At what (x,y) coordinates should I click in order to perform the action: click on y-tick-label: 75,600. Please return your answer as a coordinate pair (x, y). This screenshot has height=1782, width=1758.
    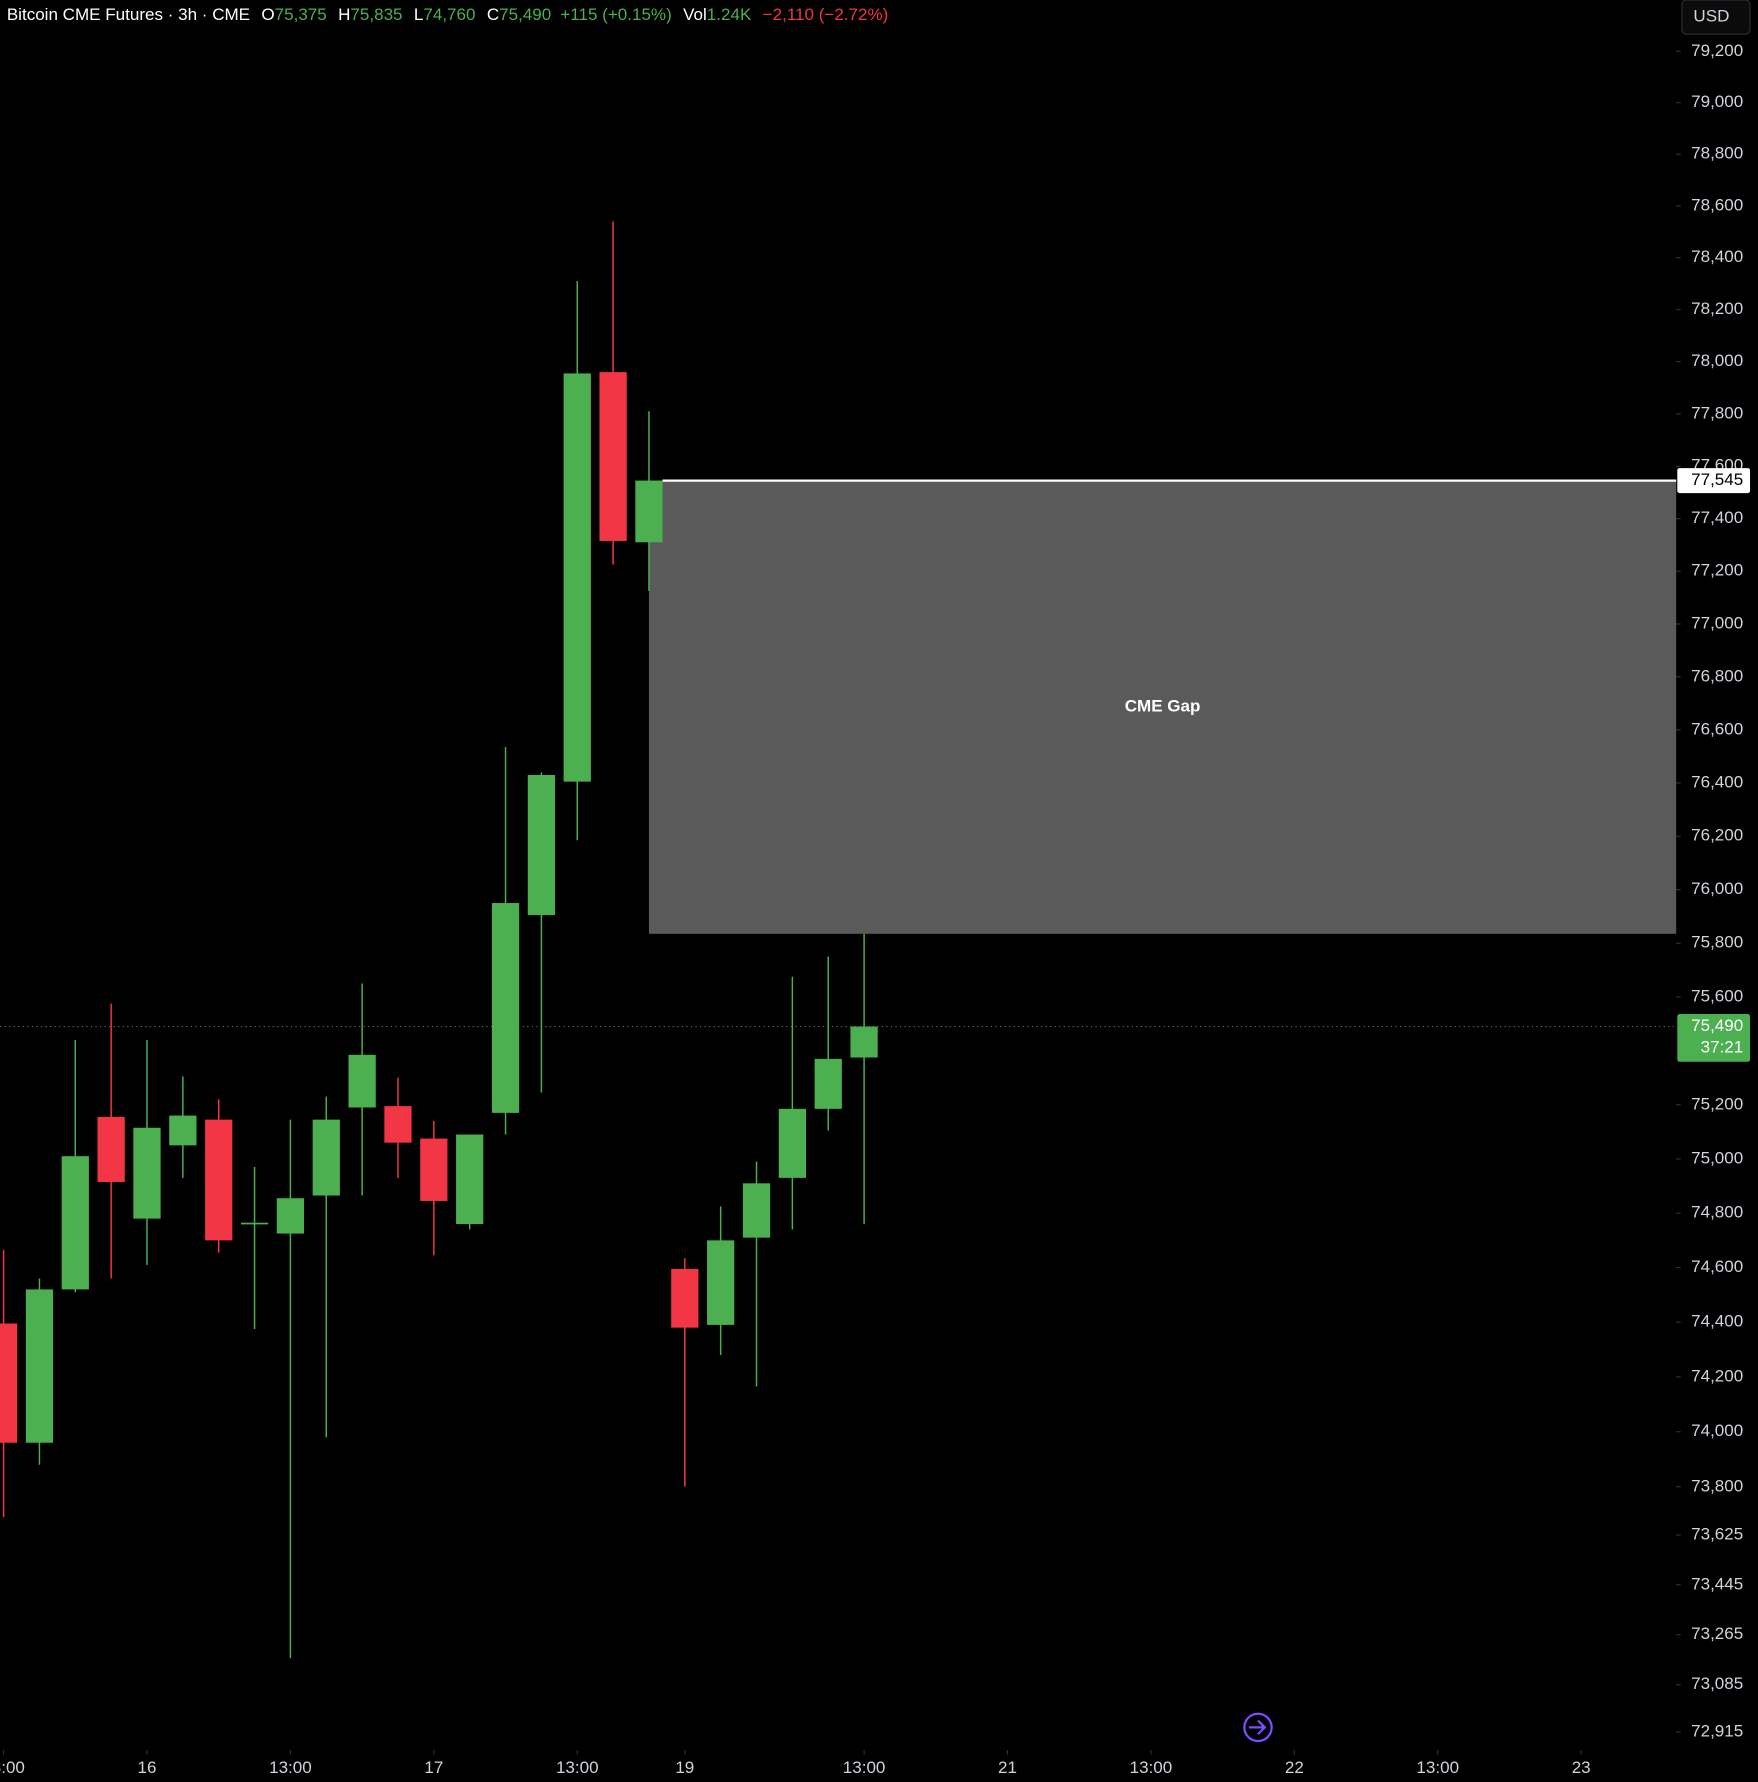
    Looking at the image, I should click on (1717, 995).